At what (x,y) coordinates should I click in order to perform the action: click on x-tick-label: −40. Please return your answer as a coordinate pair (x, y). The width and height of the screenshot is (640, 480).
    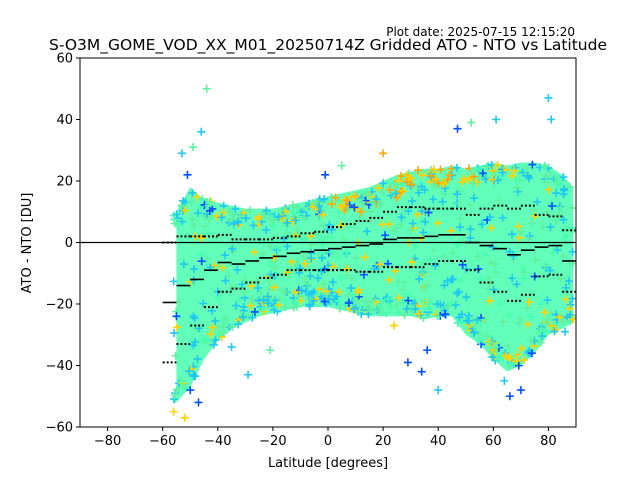
    Looking at the image, I should click on (217, 441).